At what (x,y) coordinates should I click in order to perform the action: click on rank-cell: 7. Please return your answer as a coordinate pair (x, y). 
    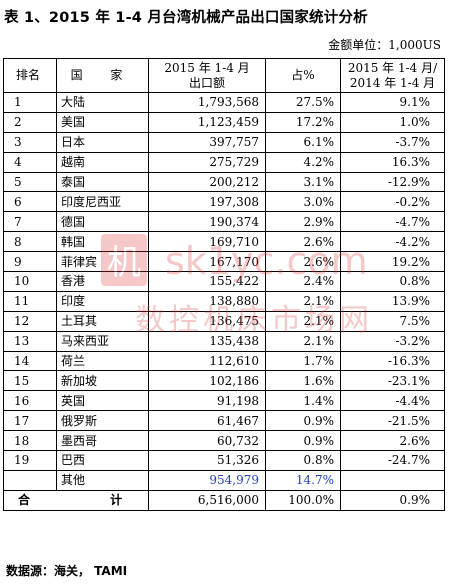
    Looking at the image, I should click on (30, 222).